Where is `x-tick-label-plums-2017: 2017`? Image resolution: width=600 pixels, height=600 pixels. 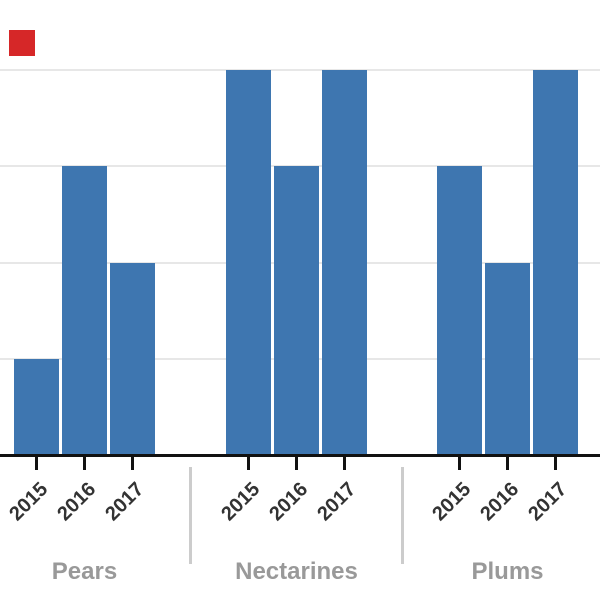
x-tick-label-plums-2017: 2017 is located at coordinates (548, 502).